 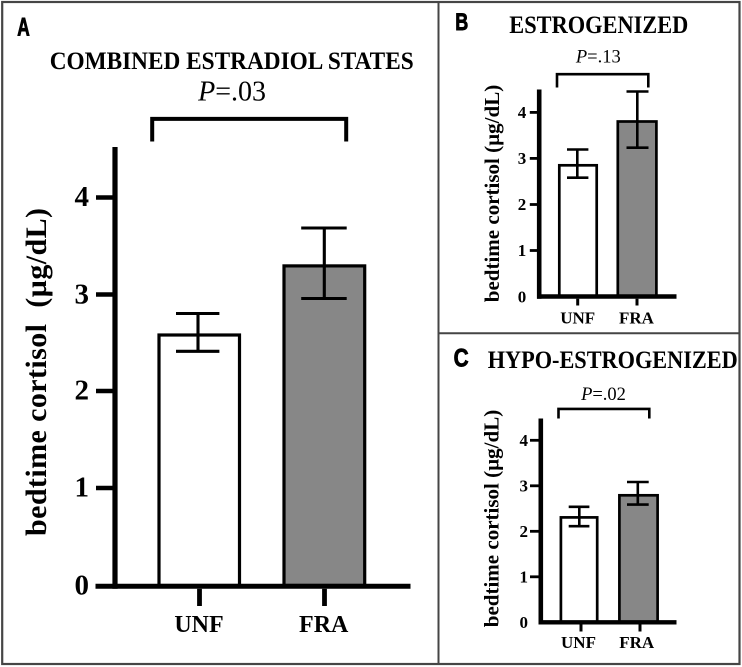 I want to click on svg-text: P=.03, so click(x=231, y=91).